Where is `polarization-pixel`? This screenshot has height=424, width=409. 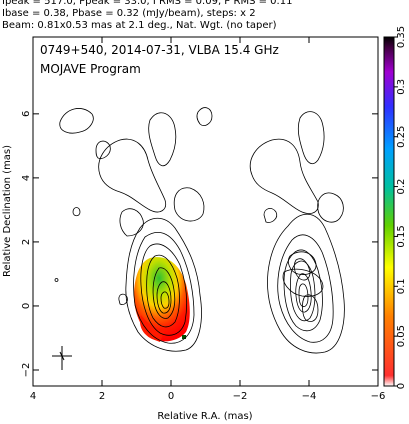
polarization-pixel is located at coordinates (184, 337).